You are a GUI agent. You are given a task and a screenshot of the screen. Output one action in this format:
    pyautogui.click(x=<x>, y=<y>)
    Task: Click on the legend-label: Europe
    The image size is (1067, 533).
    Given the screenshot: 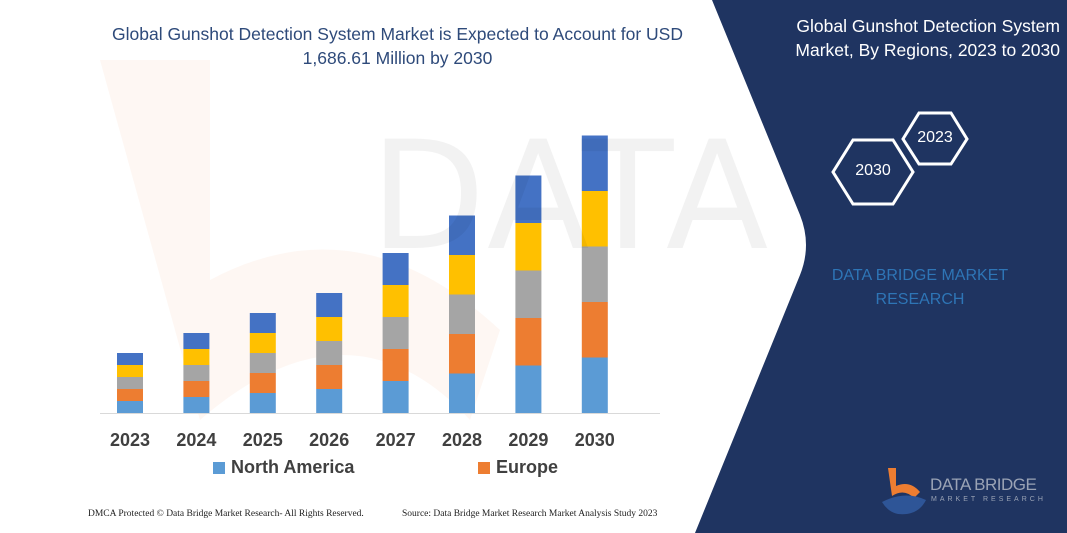 What is the action you would take?
    pyautogui.click(x=527, y=467)
    